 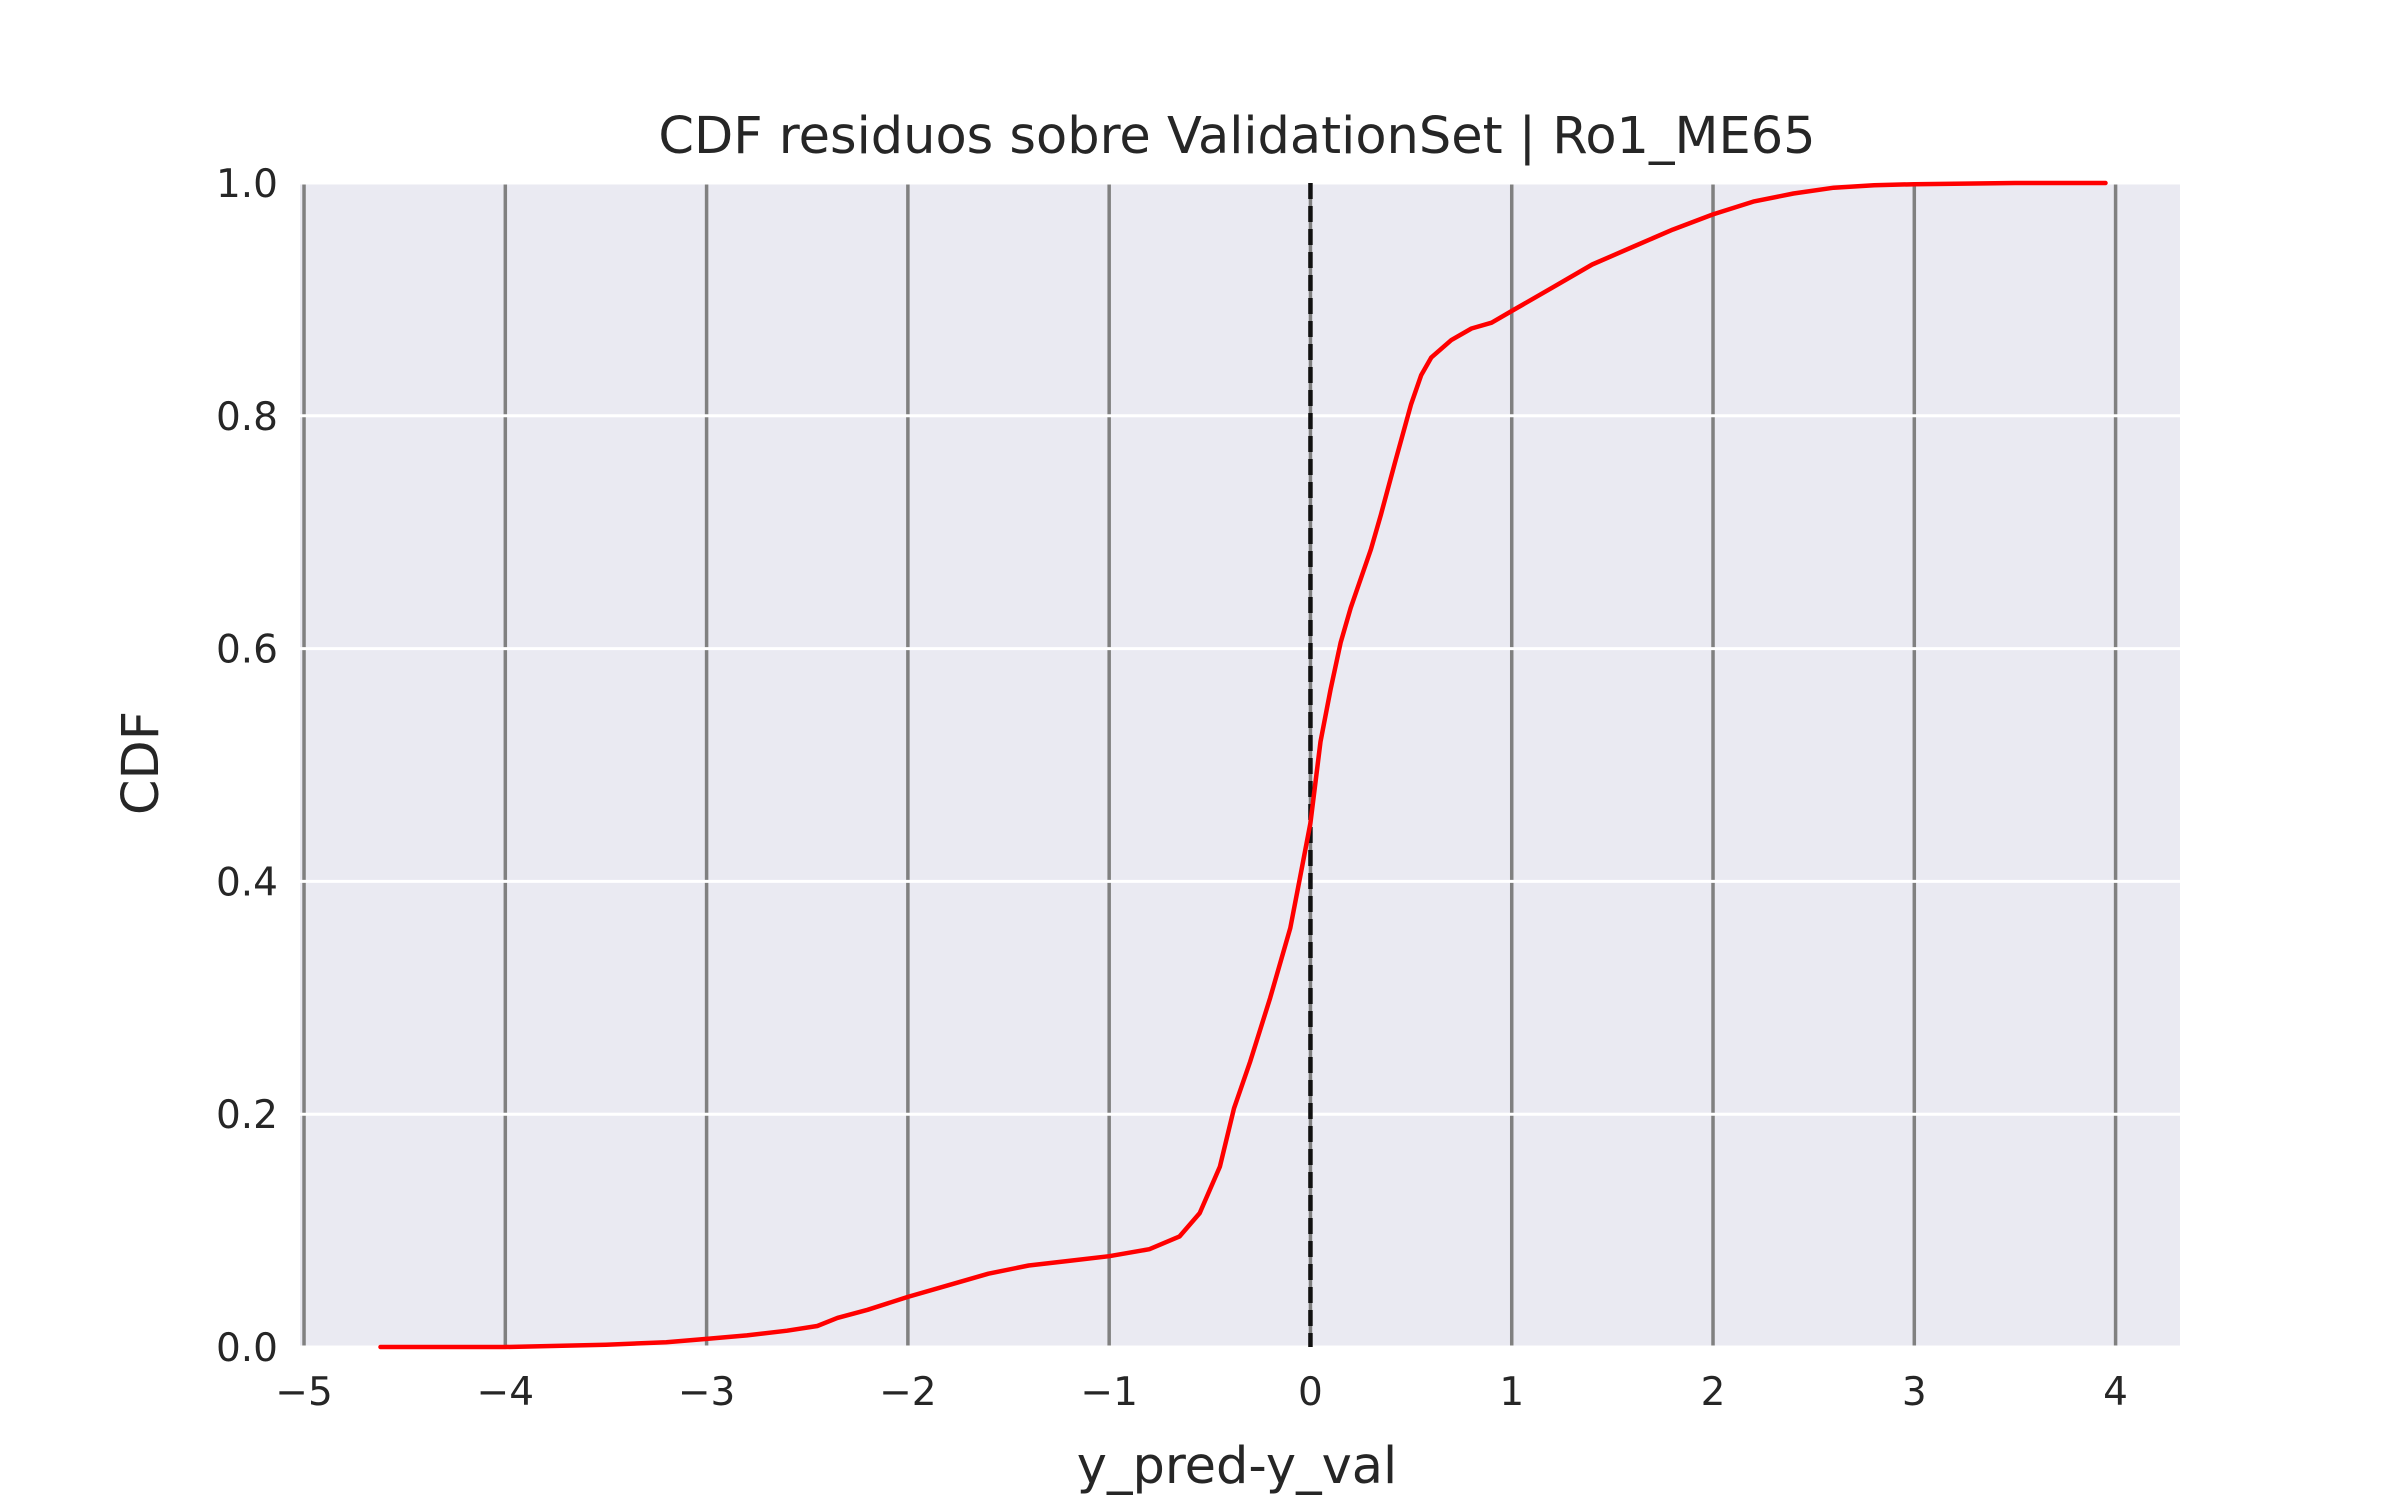 What do you see at coordinates (247, 1348) in the screenshot?
I see `y-tick-label: 0.0` at bounding box center [247, 1348].